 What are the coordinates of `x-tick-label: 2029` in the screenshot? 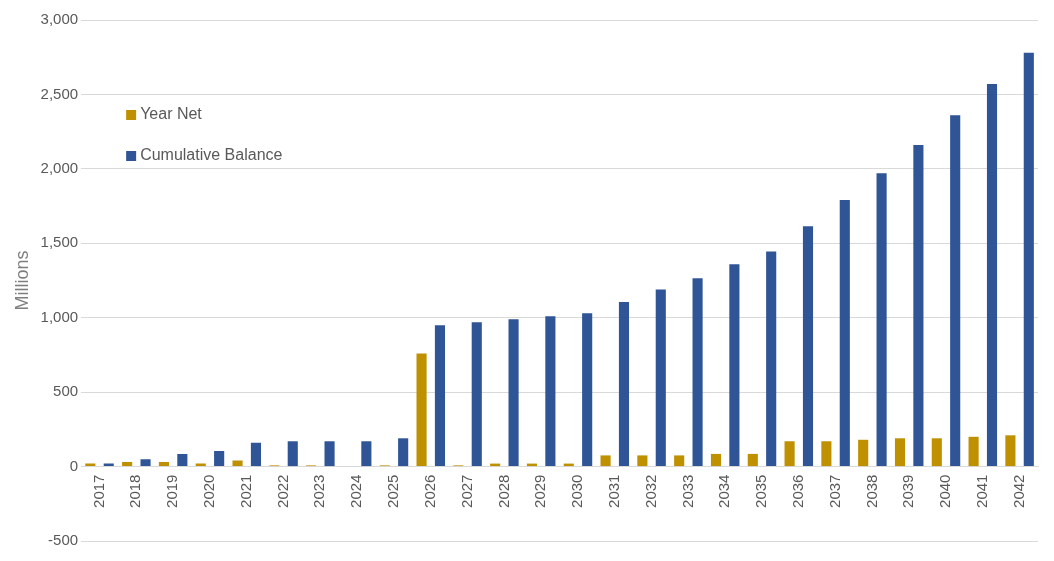 It's located at (540, 491).